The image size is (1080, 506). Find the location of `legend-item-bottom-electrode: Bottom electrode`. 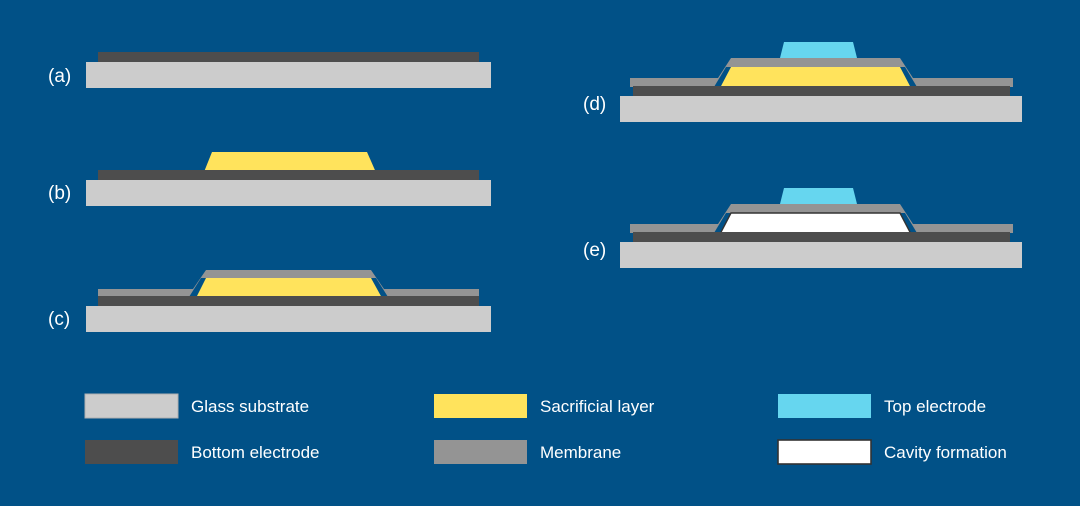

legend-item-bottom-electrode: Bottom electrode is located at coordinates (202, 452).